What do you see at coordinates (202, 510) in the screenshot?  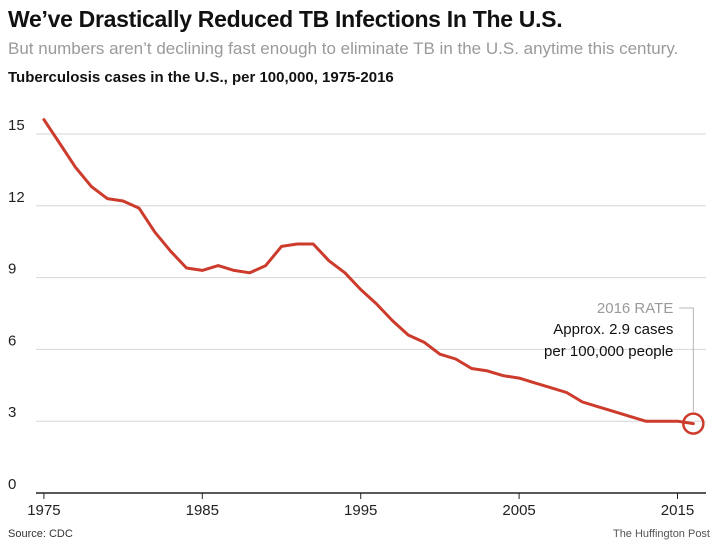 I see `x-tick-label: 1985` at bounding box center [202, 510].